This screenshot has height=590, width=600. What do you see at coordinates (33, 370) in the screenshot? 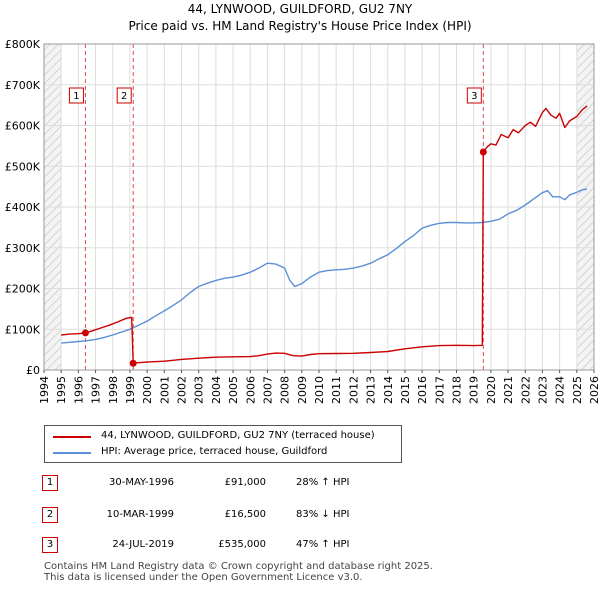
I see `y-tick-label: £0` at bounding box center [33, 370].